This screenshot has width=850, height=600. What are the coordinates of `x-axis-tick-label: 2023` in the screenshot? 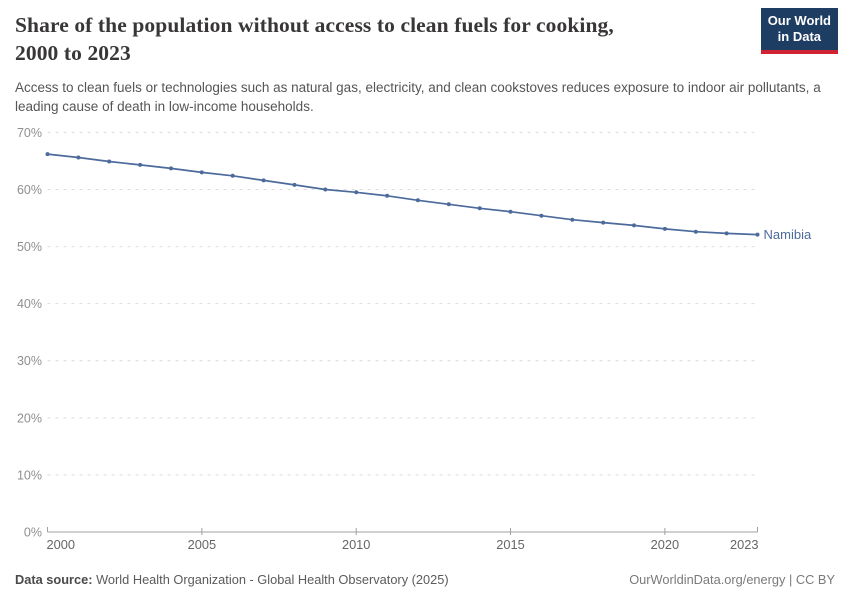 It's located at (744, 544).